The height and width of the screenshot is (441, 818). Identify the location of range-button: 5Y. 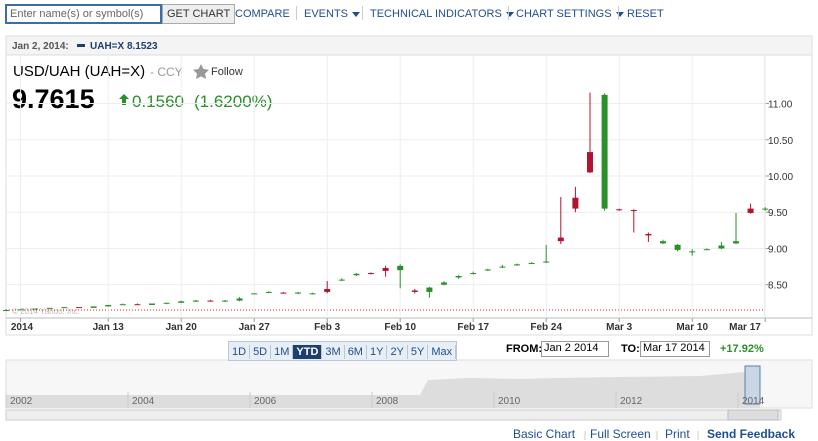
(418, 352).